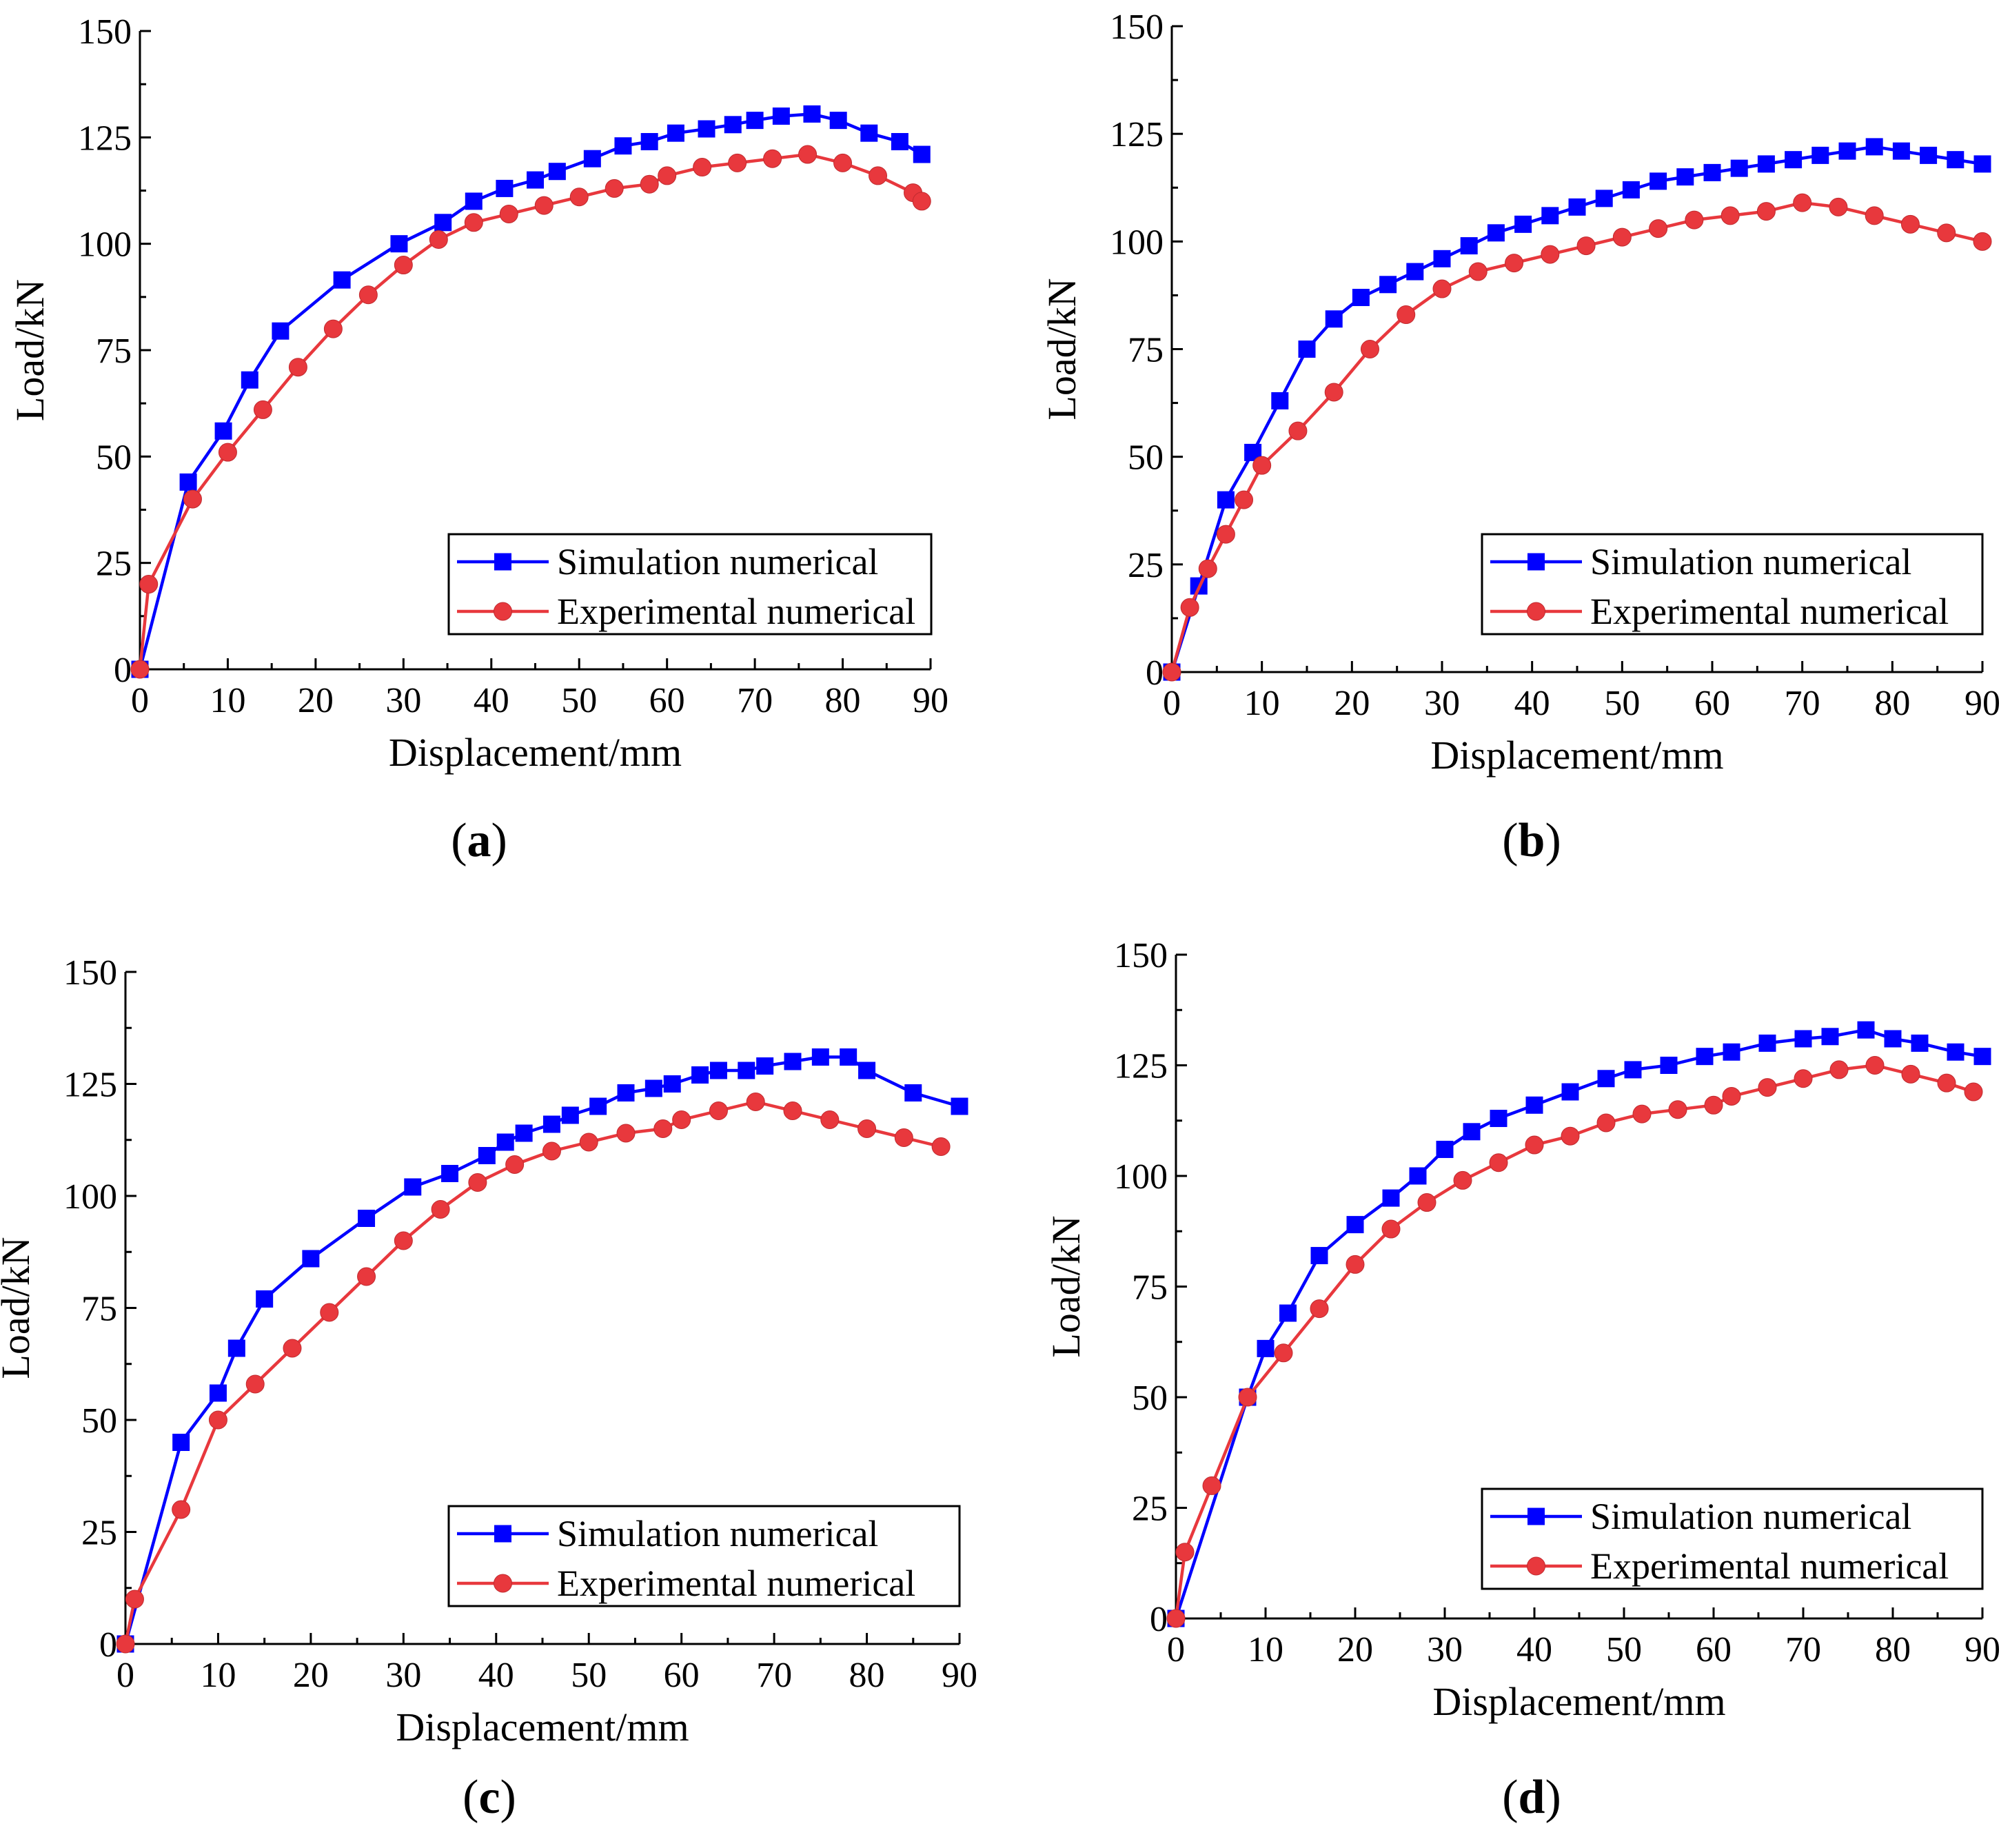  Describe the element at coordinates (490, 1797) in the screenshot. I see `panel-label: (c)` at that location.